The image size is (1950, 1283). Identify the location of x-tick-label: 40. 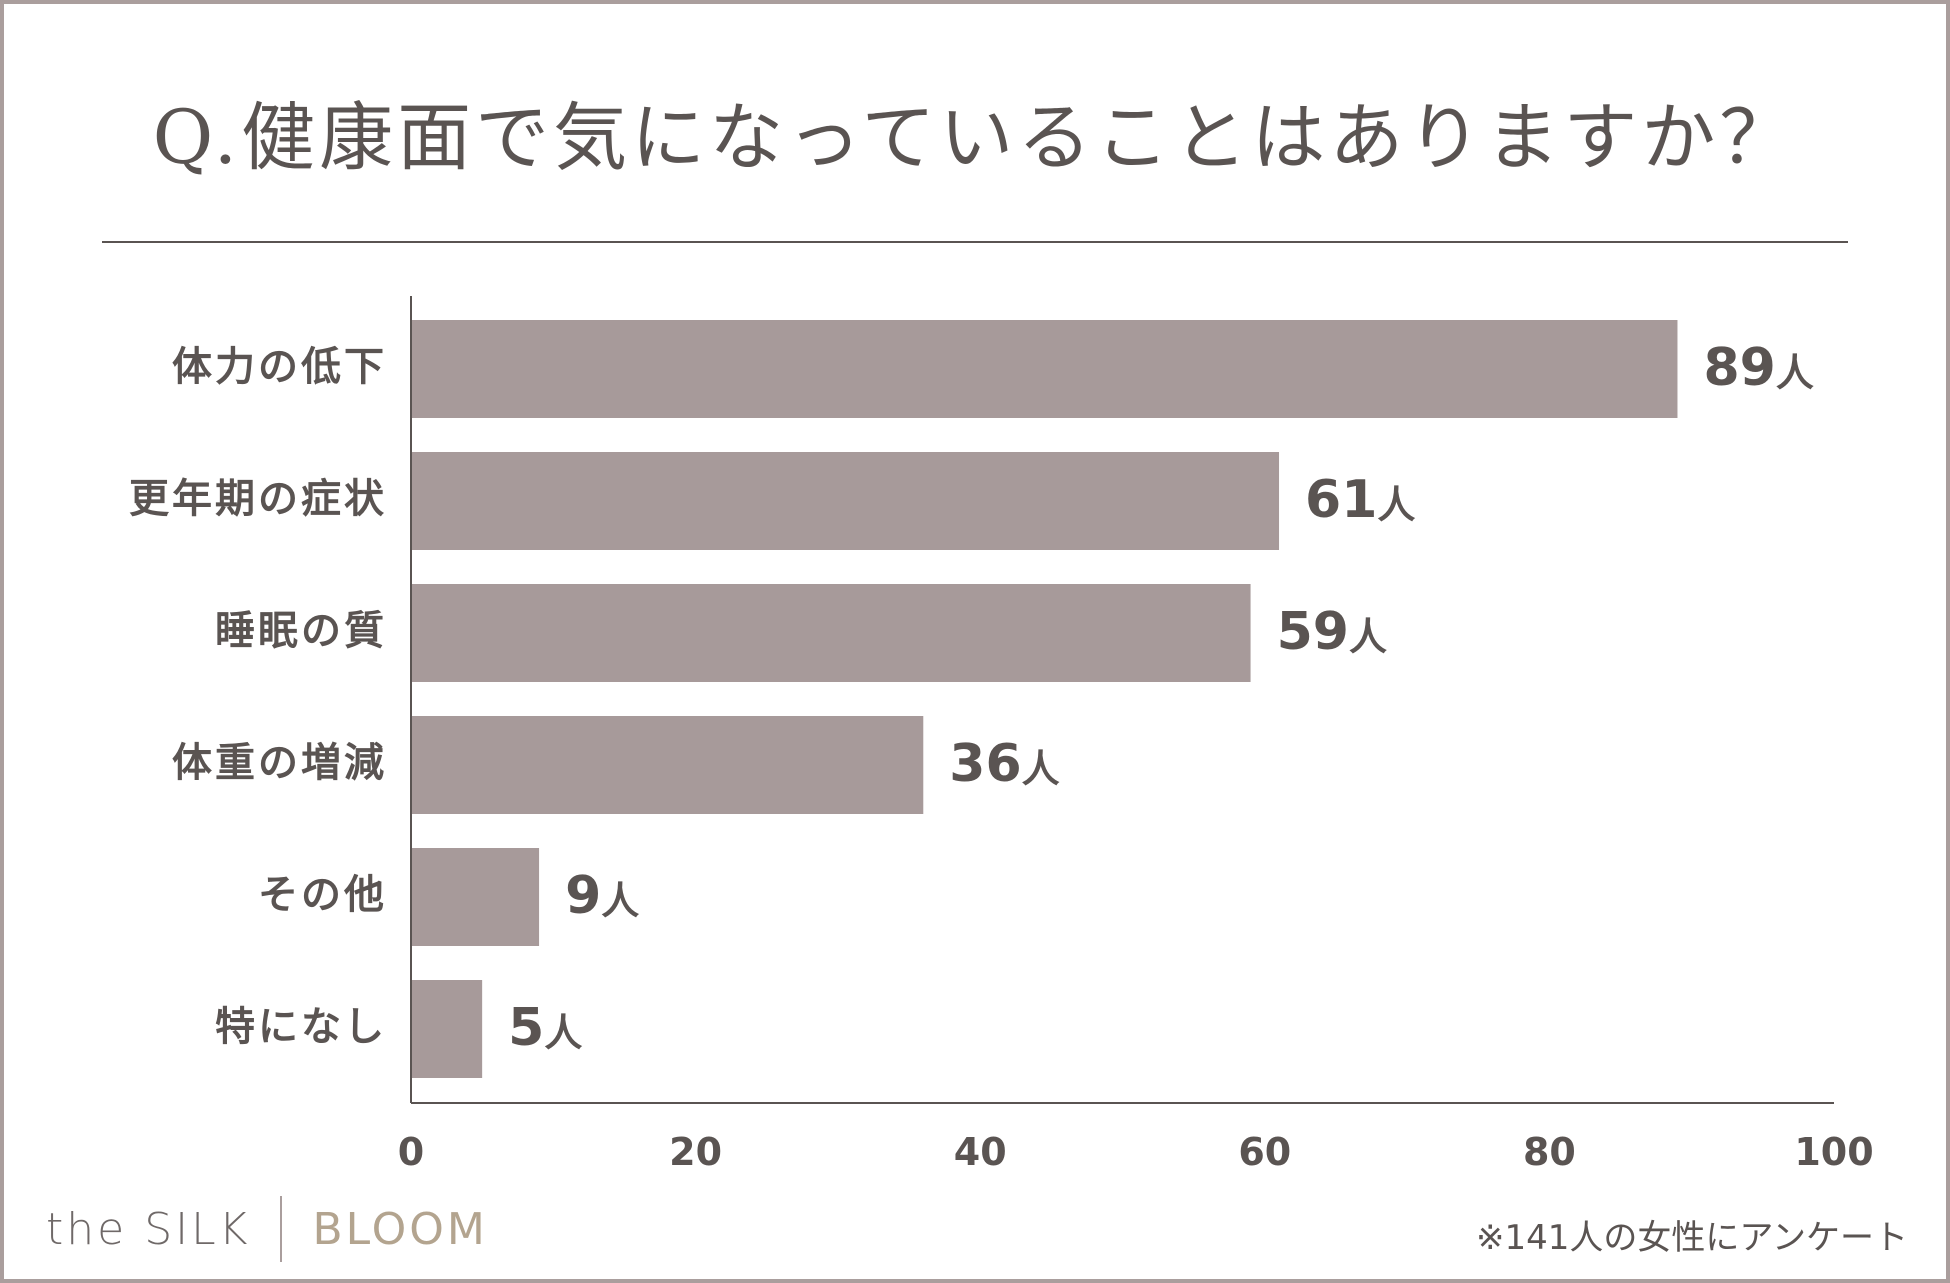
(980, 1152).